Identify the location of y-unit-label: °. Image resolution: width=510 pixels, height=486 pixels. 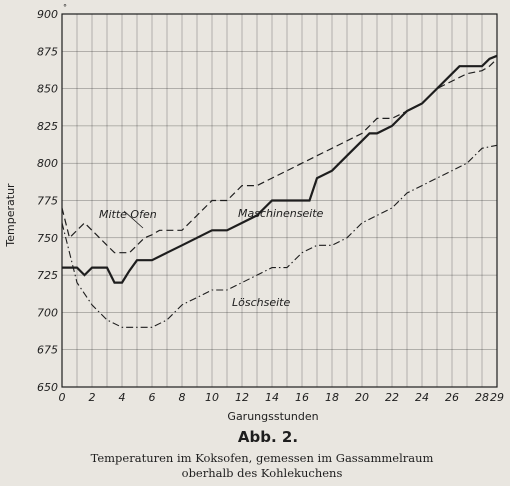
(65, 7).